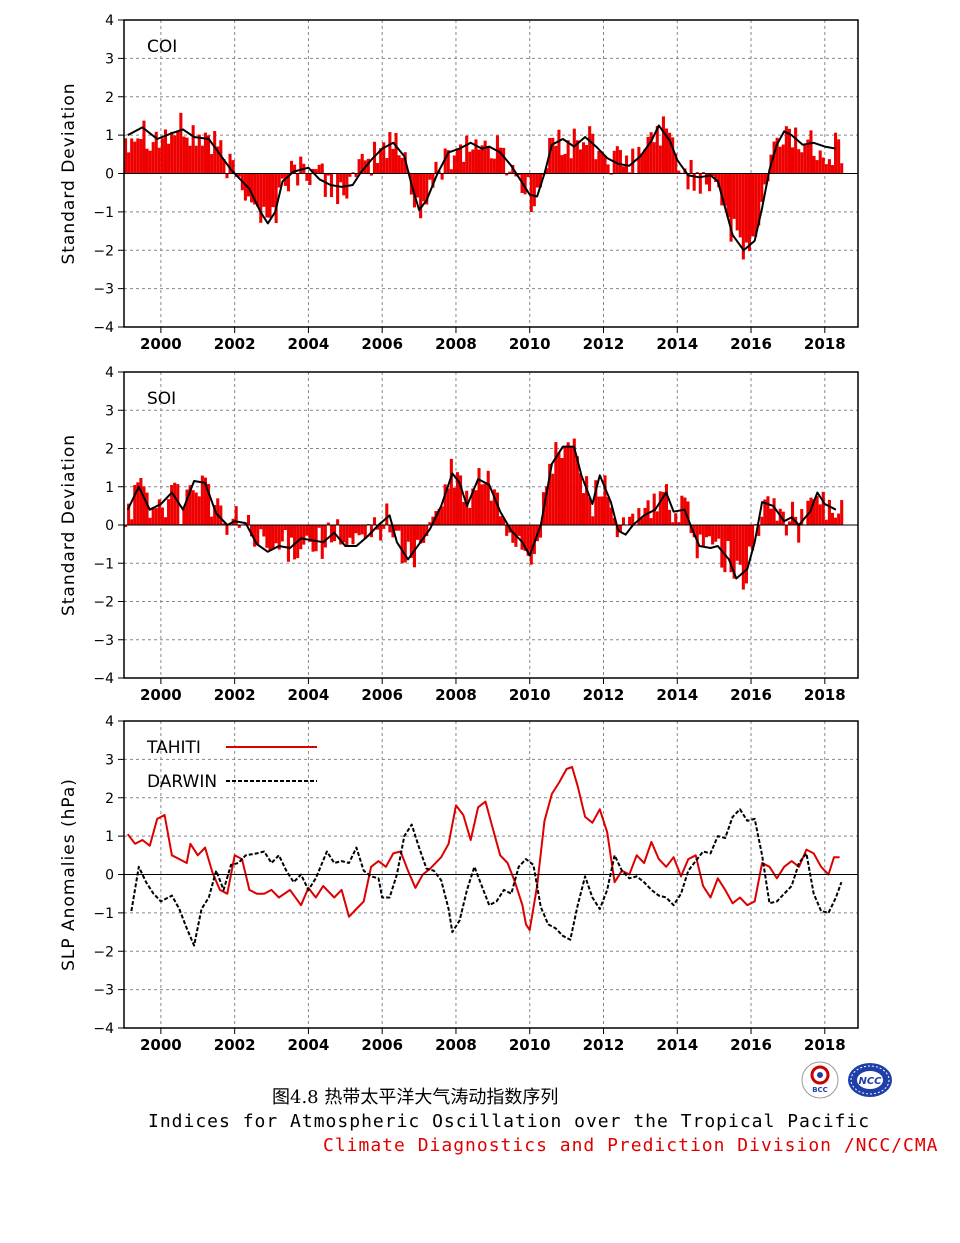 This screenshot has height=1243, width=960. What do you see at coordinates (161, 399) in the screenshot?
I see `soi-label: SOI` at bounding box center [161, 399].